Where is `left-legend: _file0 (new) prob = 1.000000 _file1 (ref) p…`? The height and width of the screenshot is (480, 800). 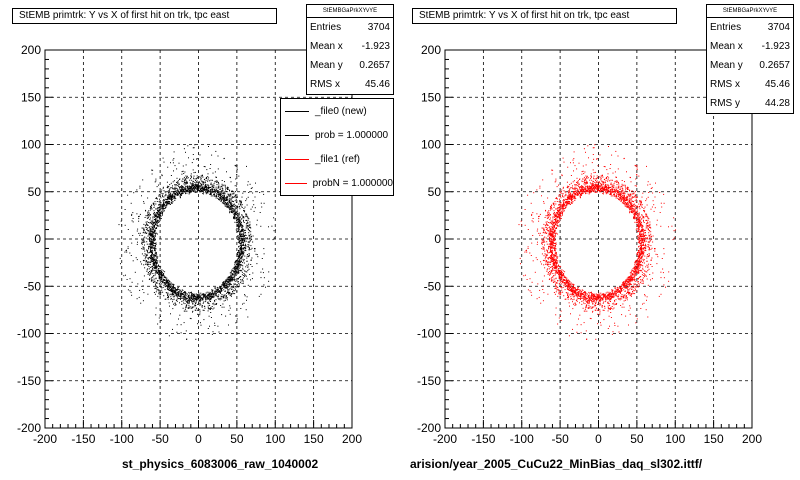 left-legend: _file0 (new) prob = 1.000000 _file1 (ref) p… is located at coordinates (337, 147).